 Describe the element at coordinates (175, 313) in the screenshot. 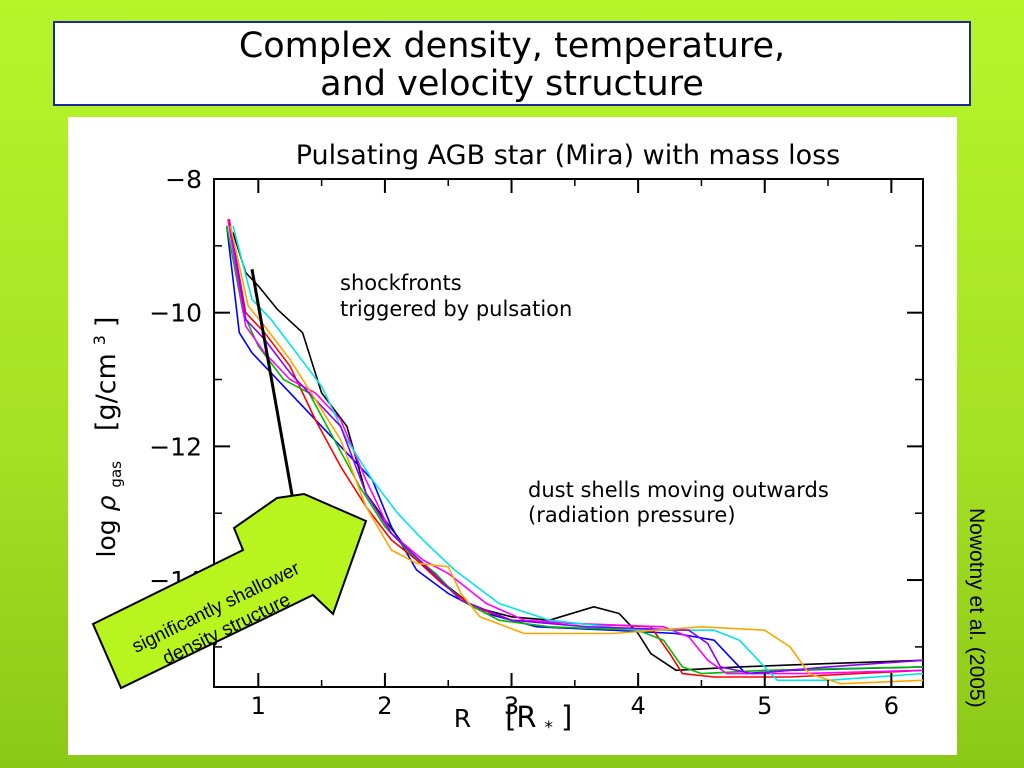

I see `y-tick-label: −10` at that location.